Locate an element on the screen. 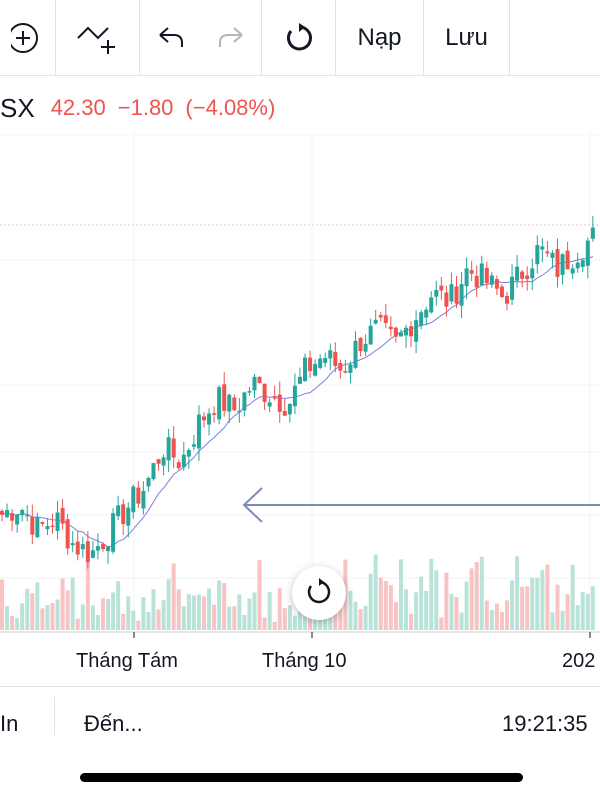 This screenshot has height=800, width=600. undo-icon is located at coordinates (171, 38).